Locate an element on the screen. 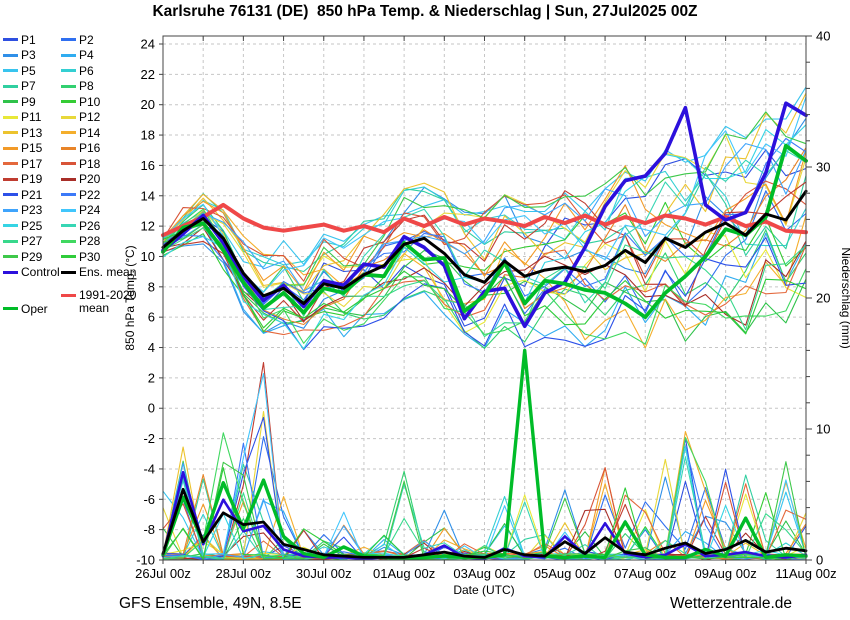 Image resolution: width=850 pixels, height=620 pixels. right-tick-label: 20 is located at coordinates (823, 298).